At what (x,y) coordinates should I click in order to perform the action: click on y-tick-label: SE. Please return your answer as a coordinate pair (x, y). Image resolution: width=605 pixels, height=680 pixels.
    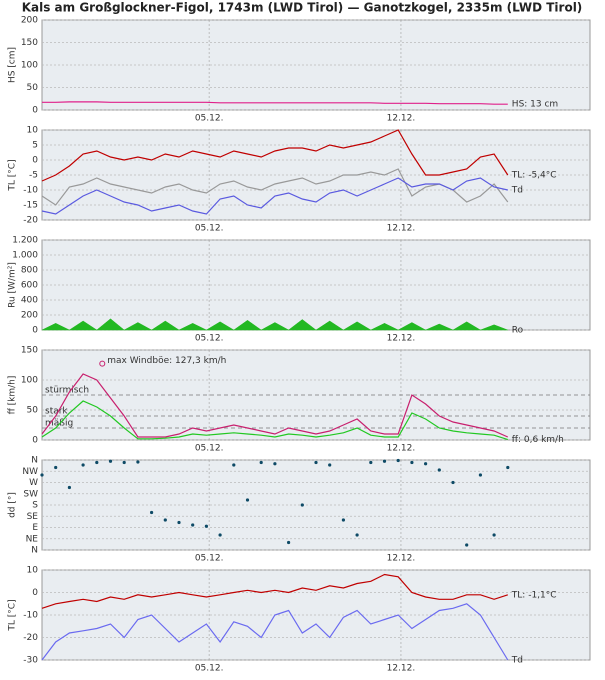
    Looking at the image, I should click on (33, 517).